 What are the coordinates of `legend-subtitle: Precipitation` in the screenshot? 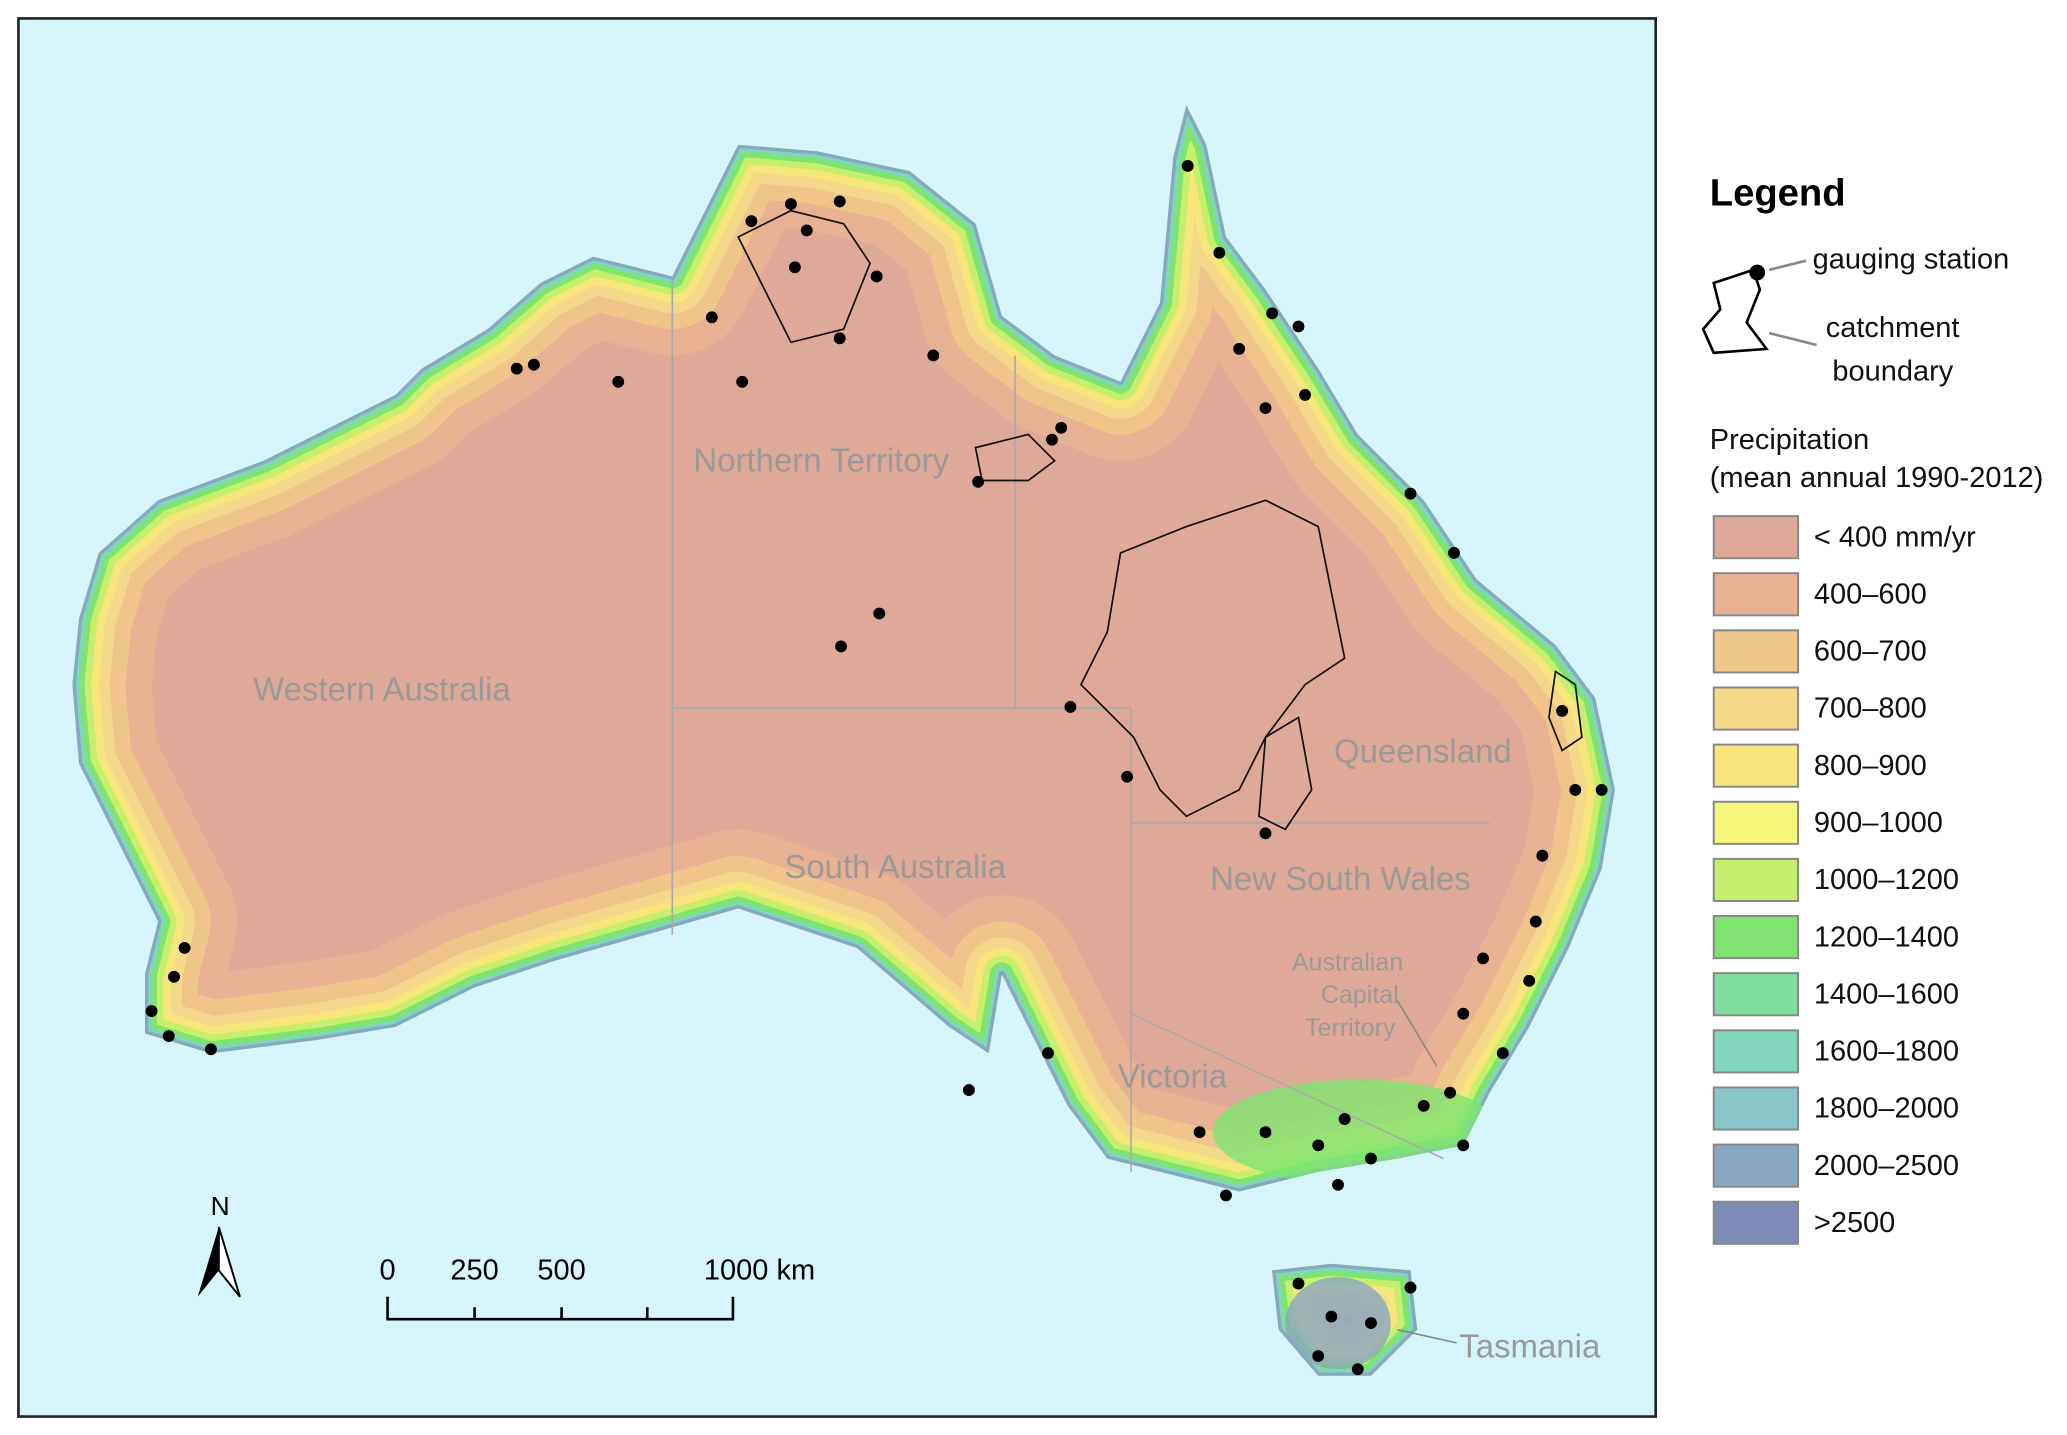 It's located at (1790, 440).